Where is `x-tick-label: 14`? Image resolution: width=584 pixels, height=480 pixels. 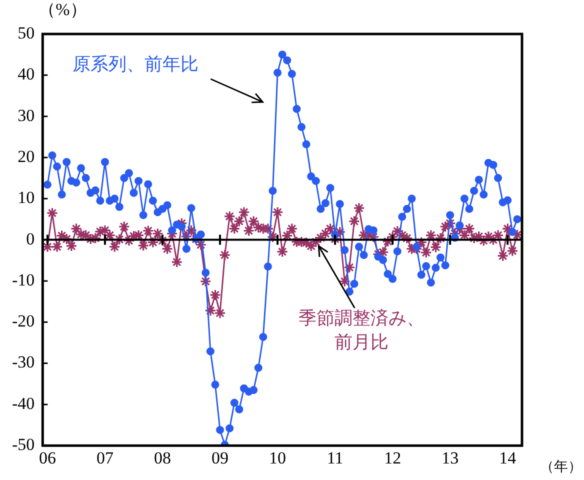 x-tick-label: 14 is located at coordinates (508, 458).